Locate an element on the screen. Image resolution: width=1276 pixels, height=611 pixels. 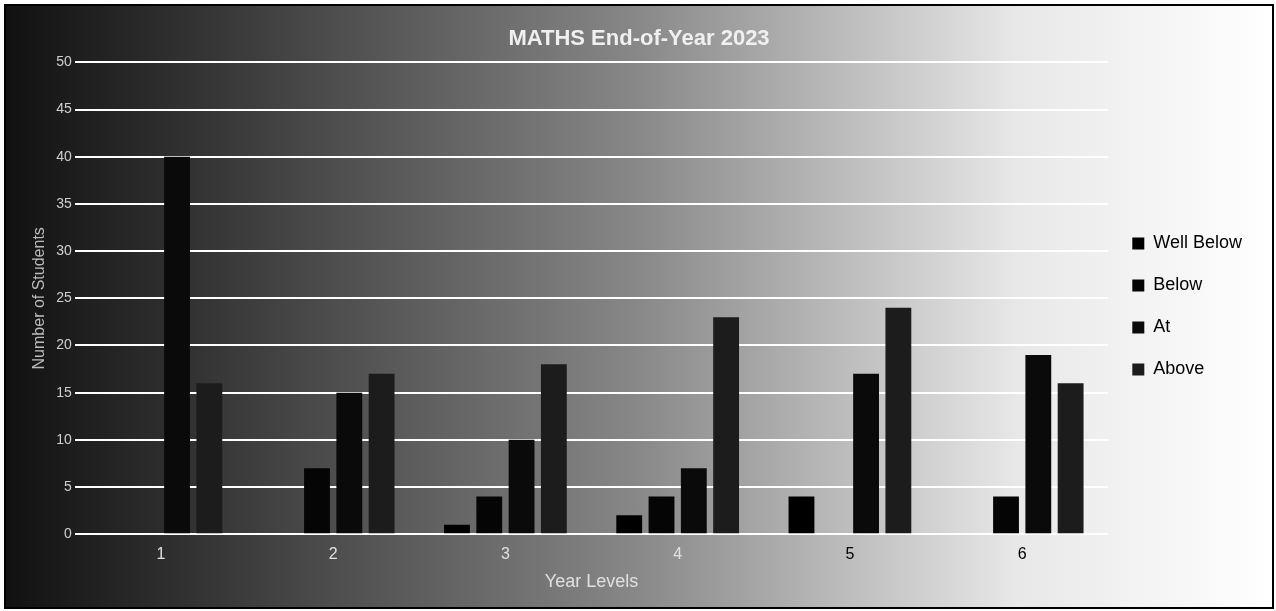
chart-title: MATHS End-of-Year 2023 is located at coordinates (639, 38).